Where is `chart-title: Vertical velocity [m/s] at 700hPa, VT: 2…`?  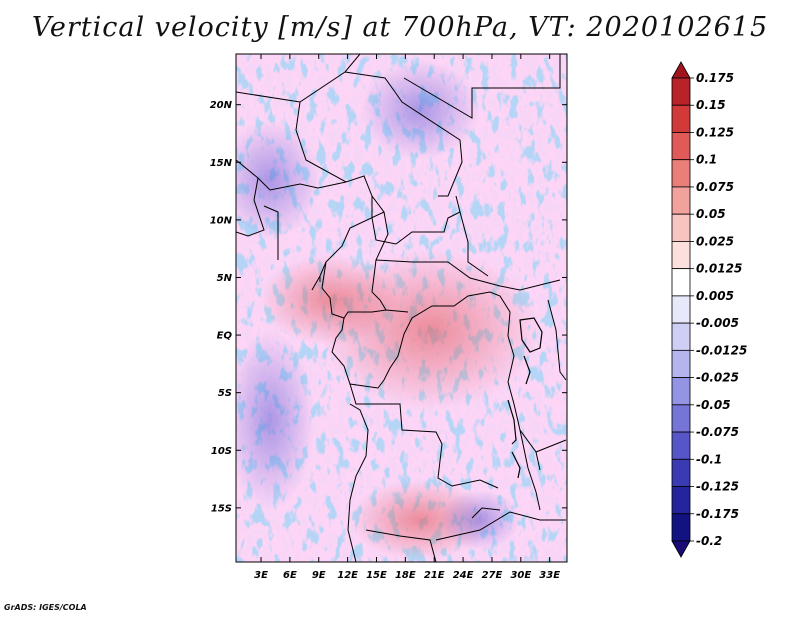
chart-title: Vertical velocity [m/s] at 700hPa, VT: 2… is located at coordinates (400, 27).